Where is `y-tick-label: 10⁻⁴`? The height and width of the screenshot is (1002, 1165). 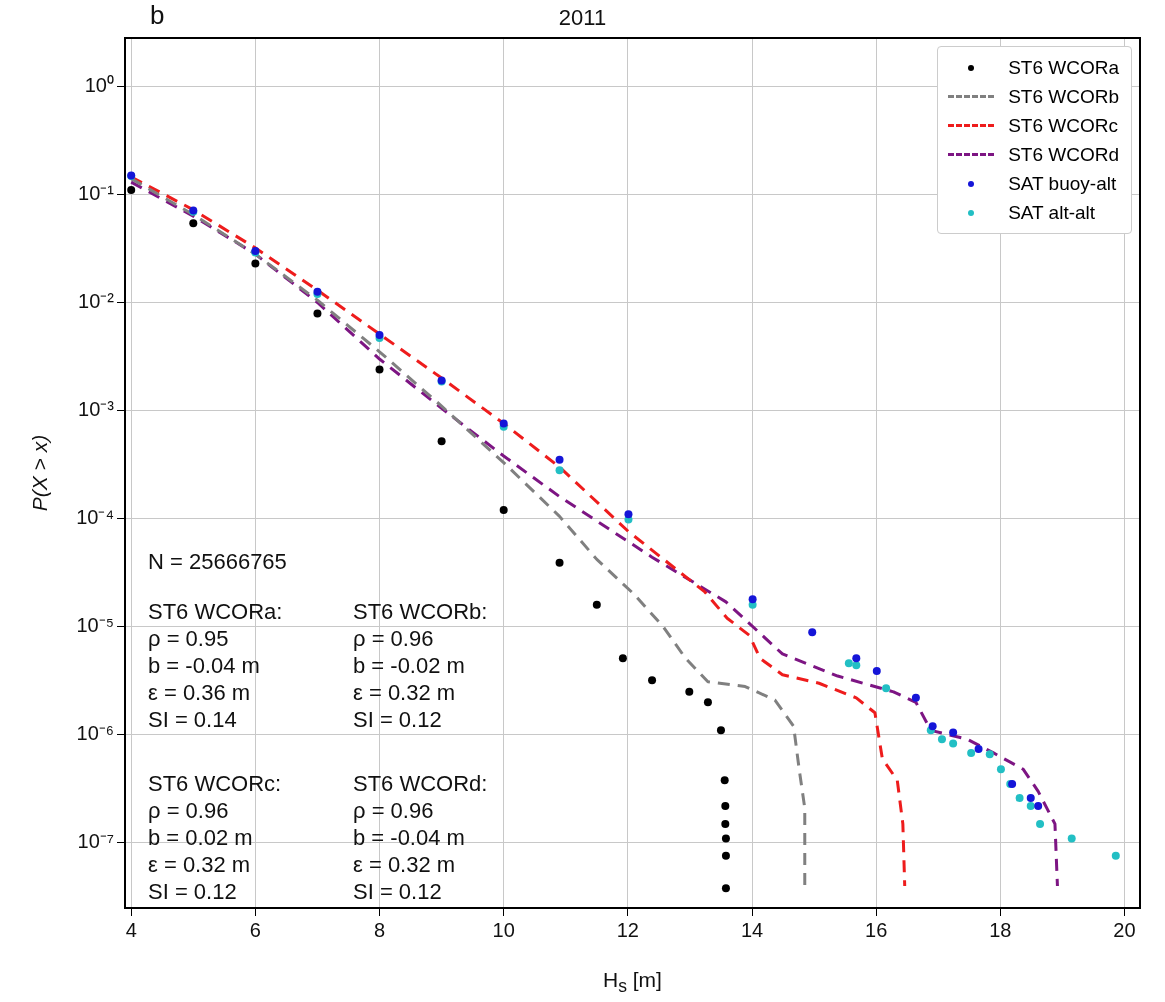
y-tick-label: 10⁻⁴ is located at coordinates (95, 517).